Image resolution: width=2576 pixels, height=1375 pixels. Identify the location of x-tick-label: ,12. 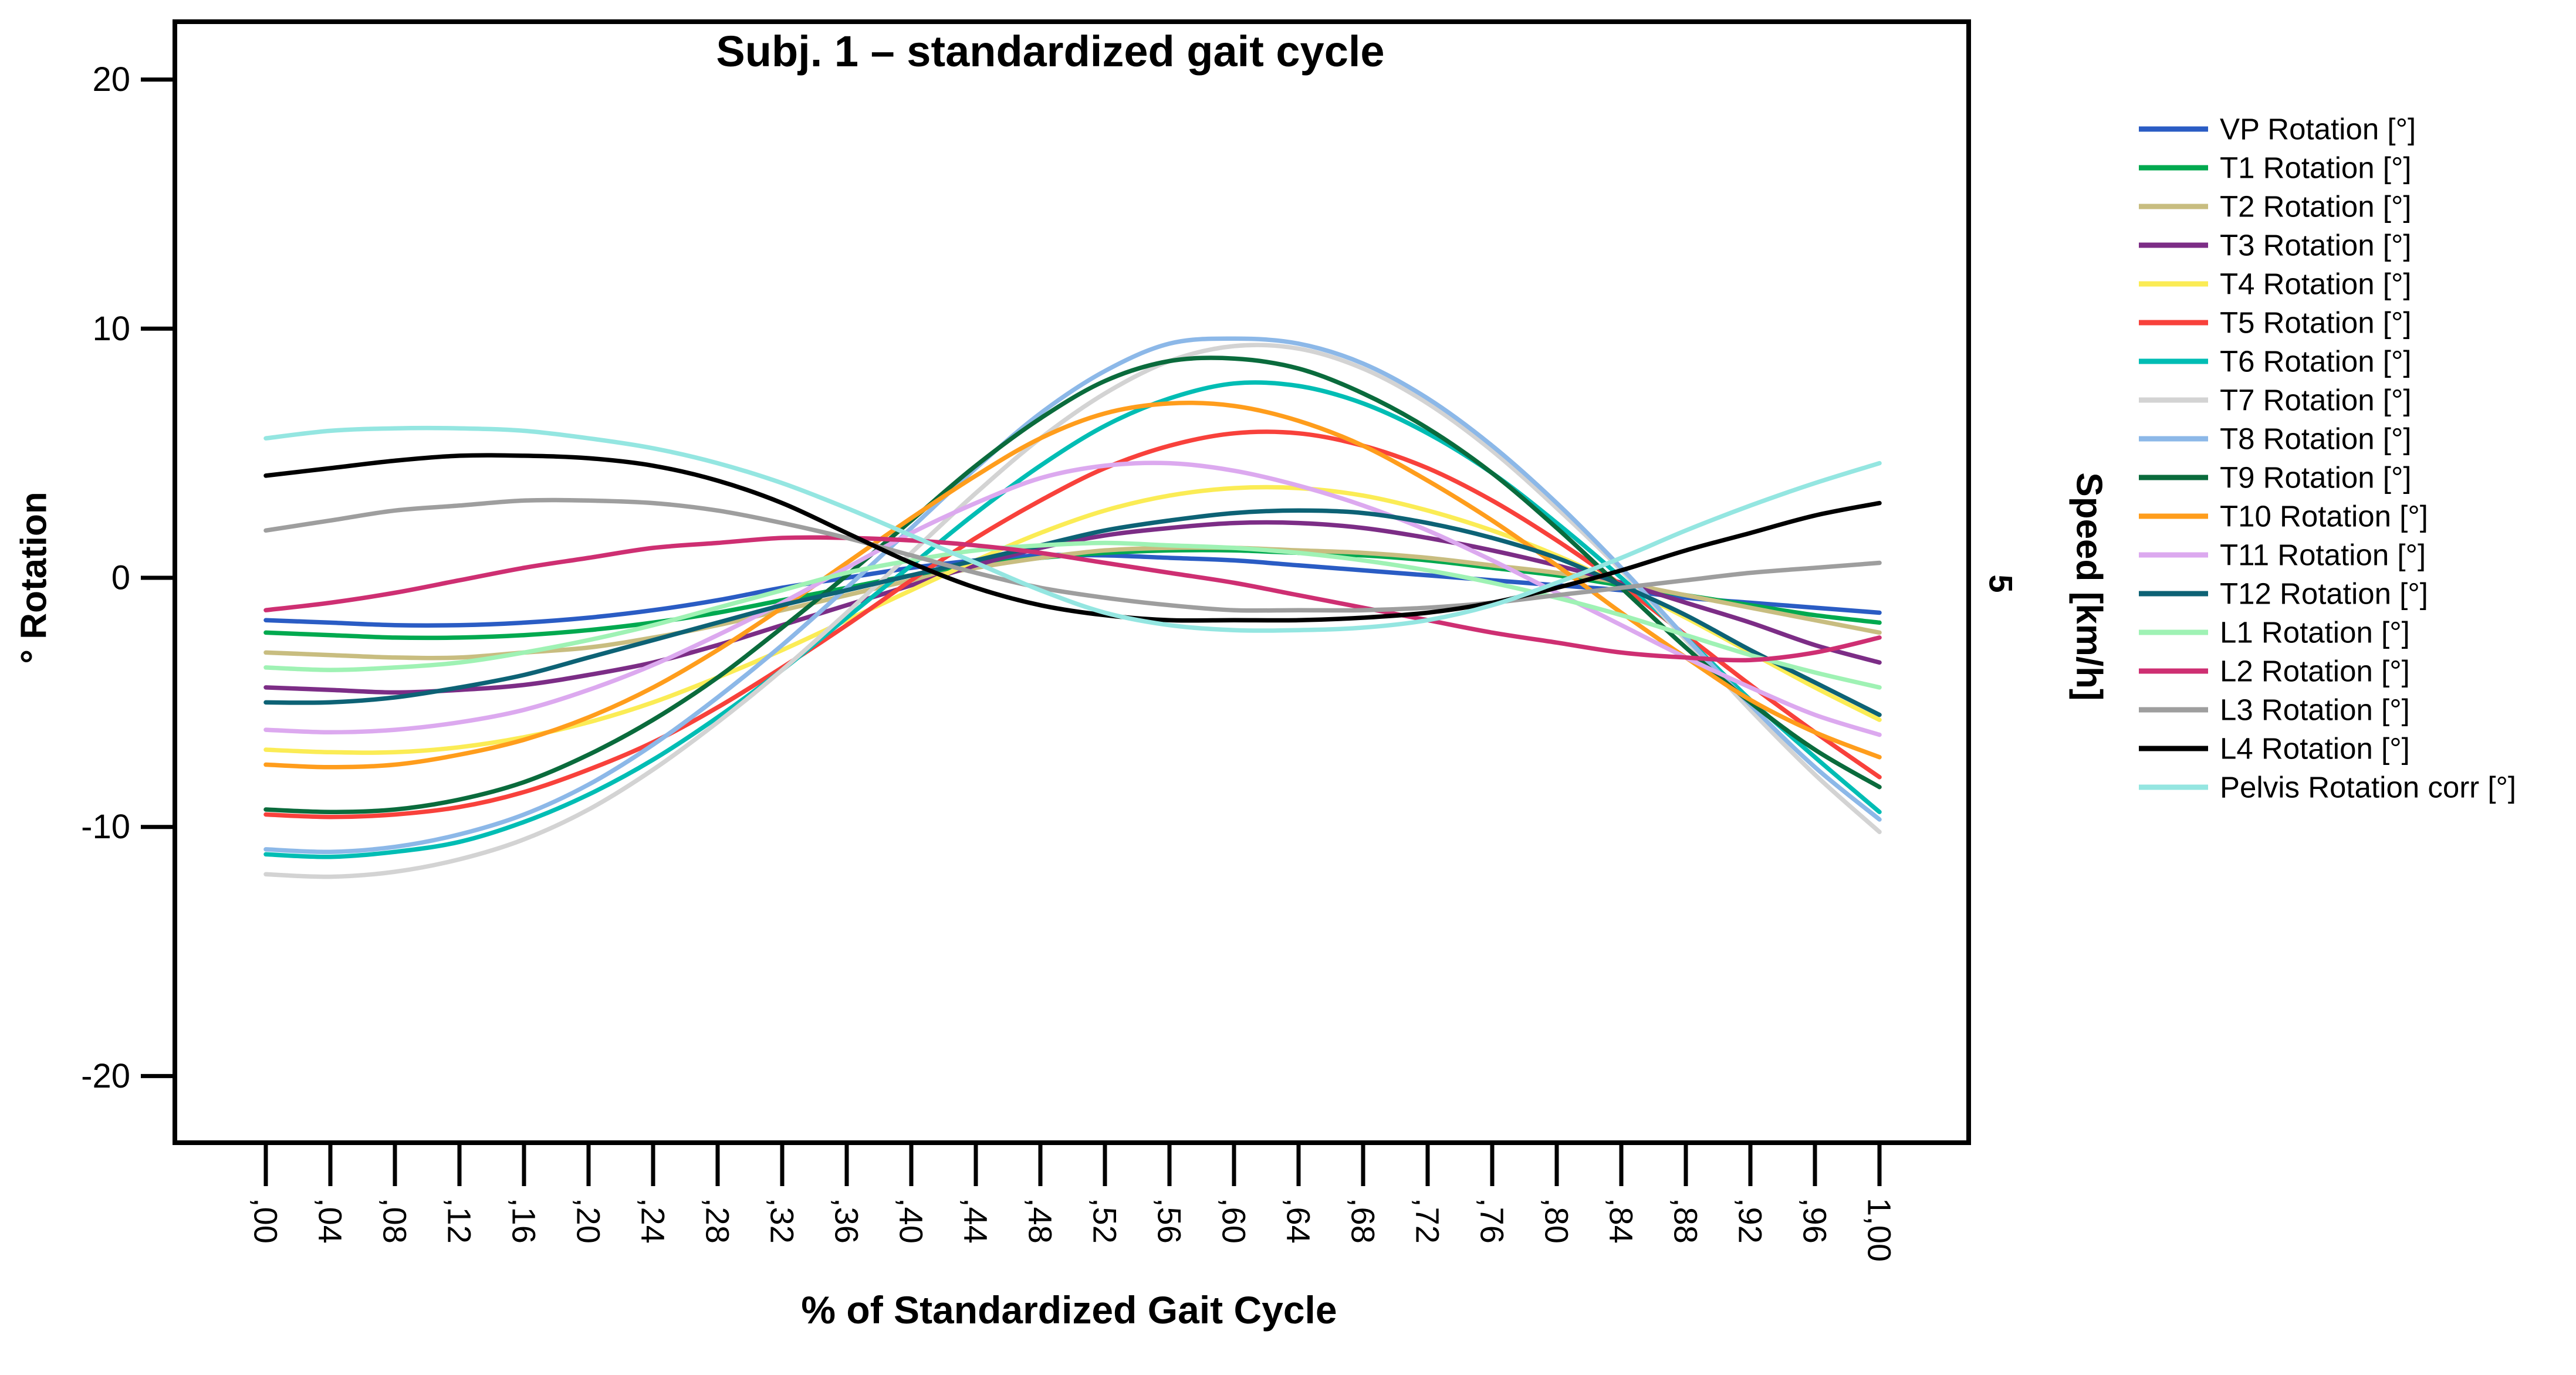
(459, 1221).